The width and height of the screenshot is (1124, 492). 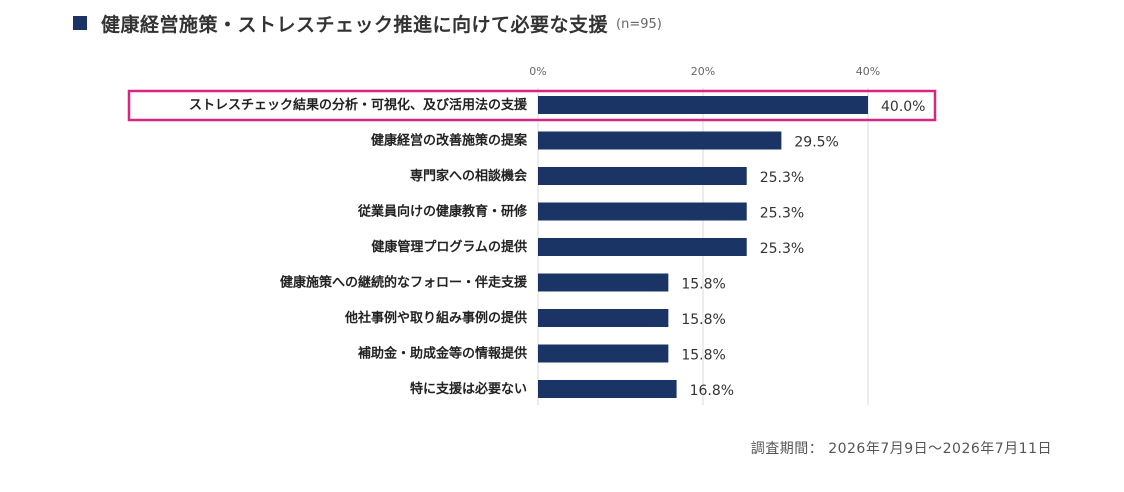 I want to click on category-label: 補助金・助成金等の情報提供, so click(x=442, y=354).